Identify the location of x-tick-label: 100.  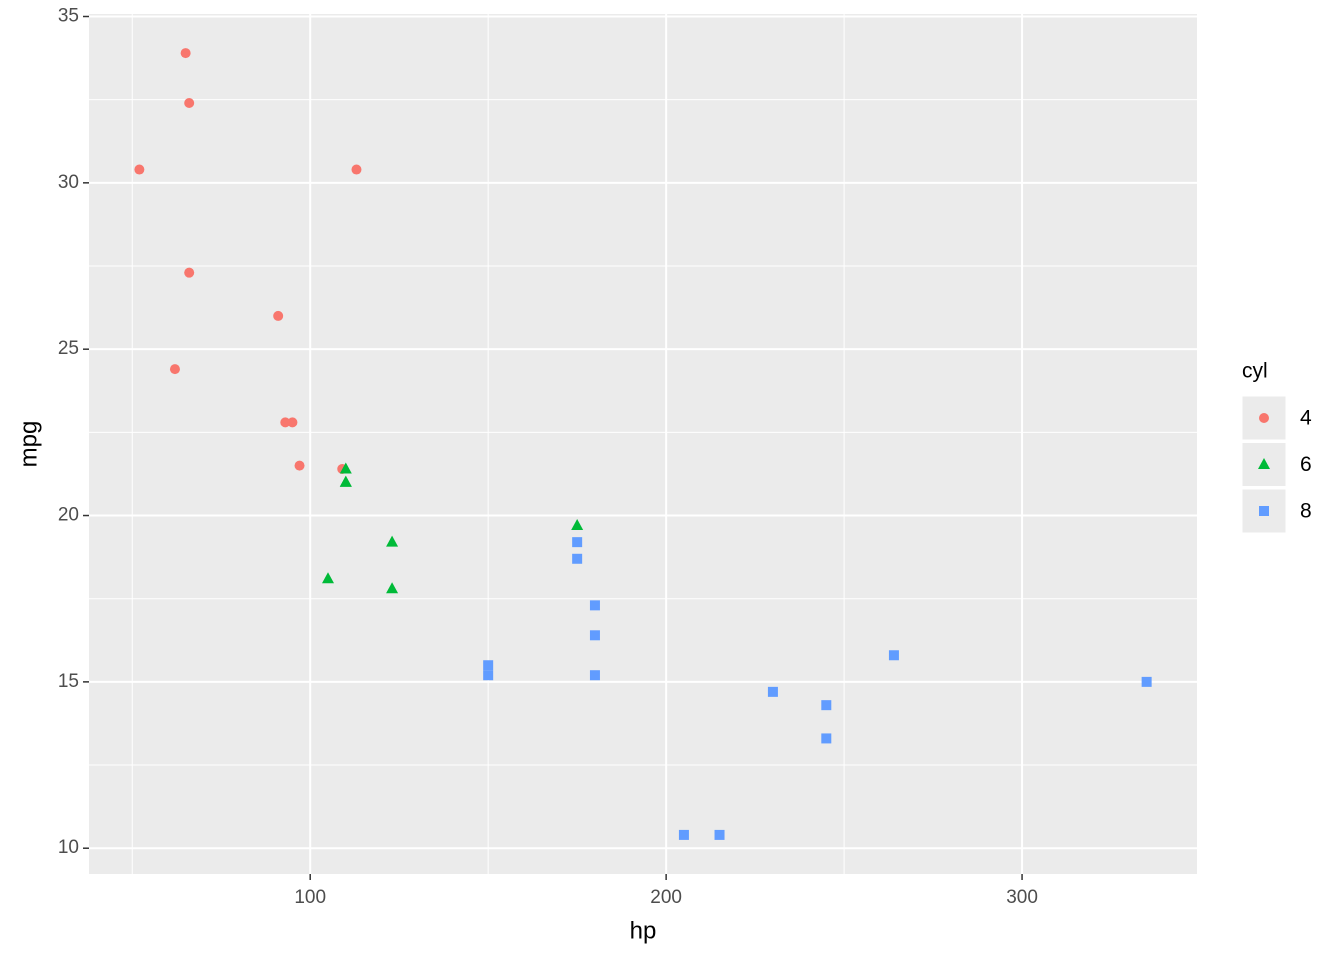
(310, 897).